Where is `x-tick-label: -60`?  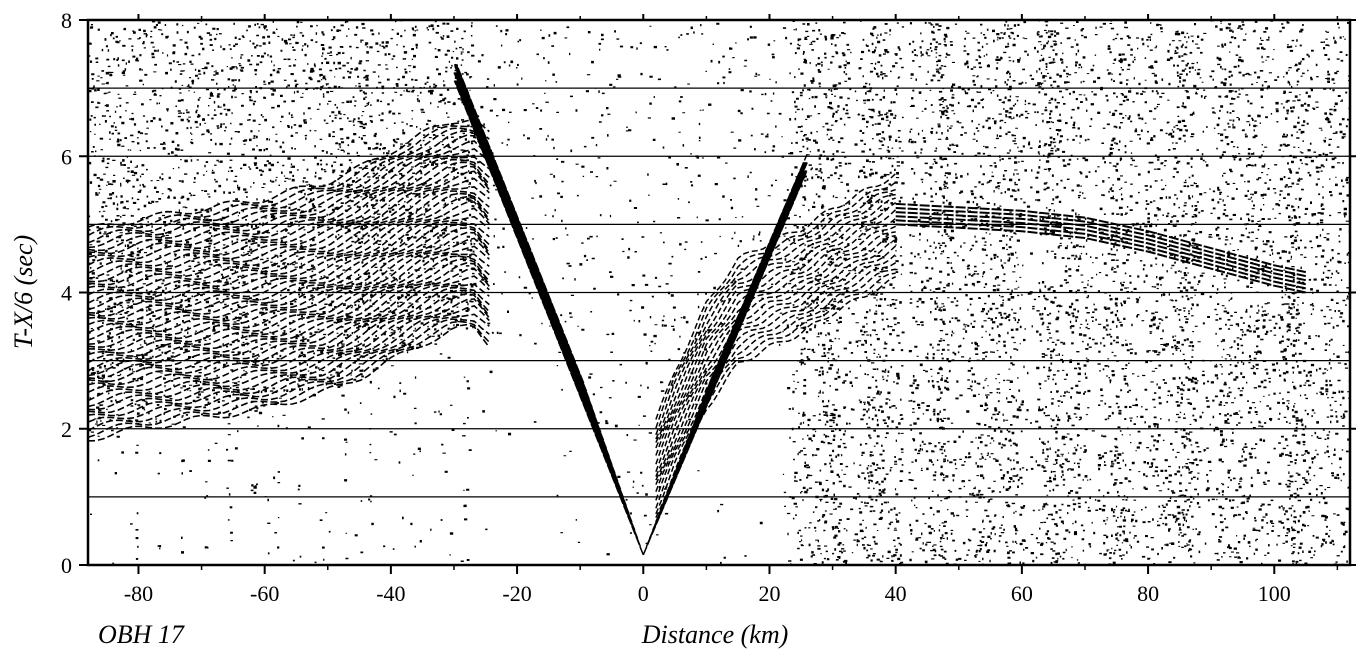
x-tick-label: -60 is located at coordinates (264, 593).